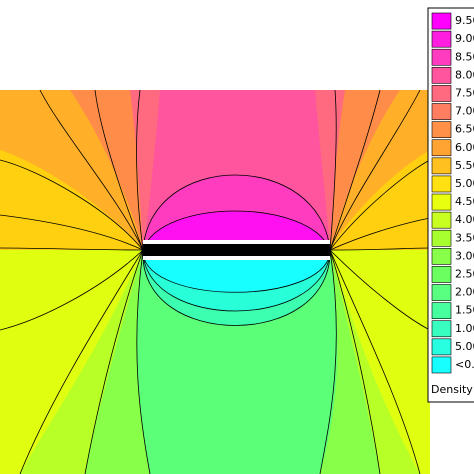  I want to click on legend-label: 8.50, so click(464, 56).